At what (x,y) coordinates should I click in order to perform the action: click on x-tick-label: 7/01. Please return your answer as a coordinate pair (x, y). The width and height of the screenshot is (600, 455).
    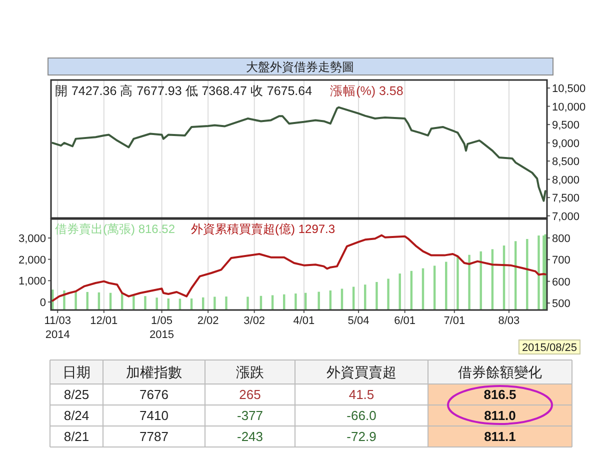
    Looking at the image, I should click on (455, 321).